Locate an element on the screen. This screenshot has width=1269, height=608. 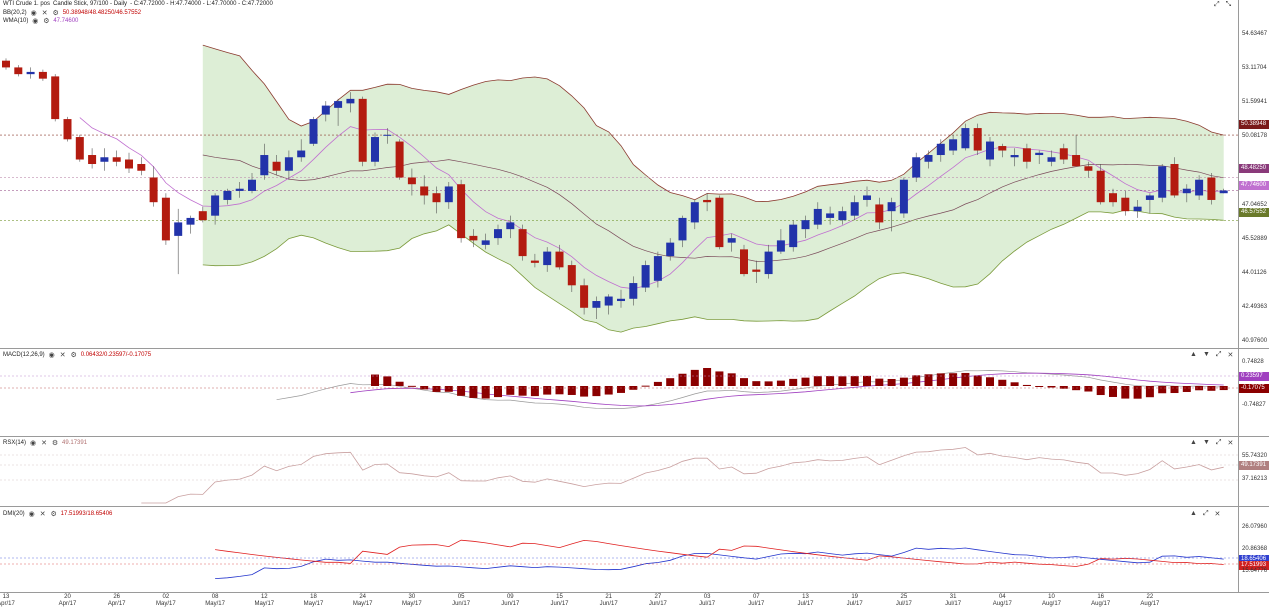
macd-values: 0.06432/0.23597/-0.17075 is located at coordinates (116, 355).